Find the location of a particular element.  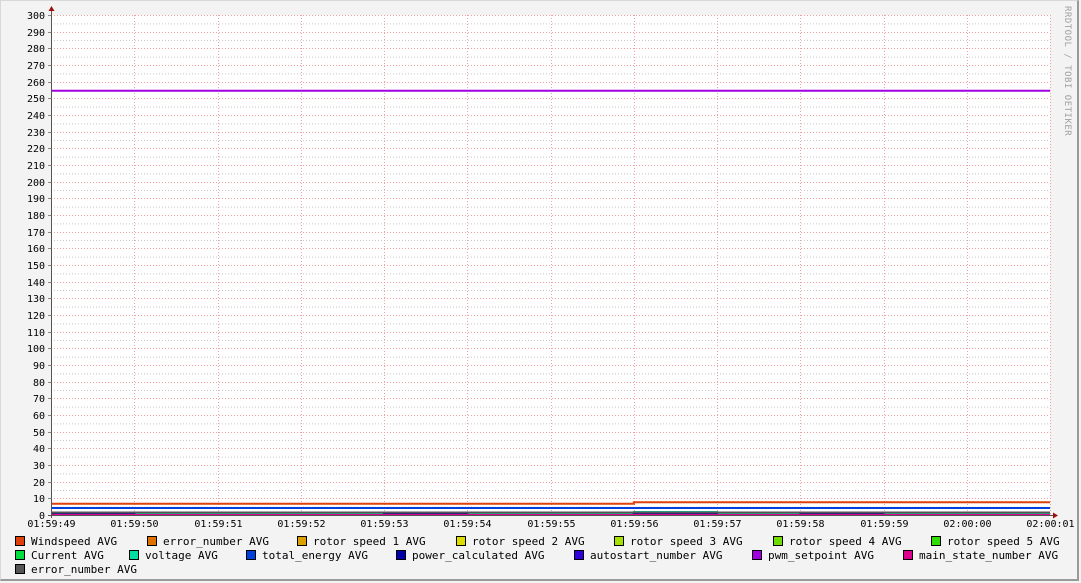

legend-item: voltage AVG is located at coordinates (173, 555).